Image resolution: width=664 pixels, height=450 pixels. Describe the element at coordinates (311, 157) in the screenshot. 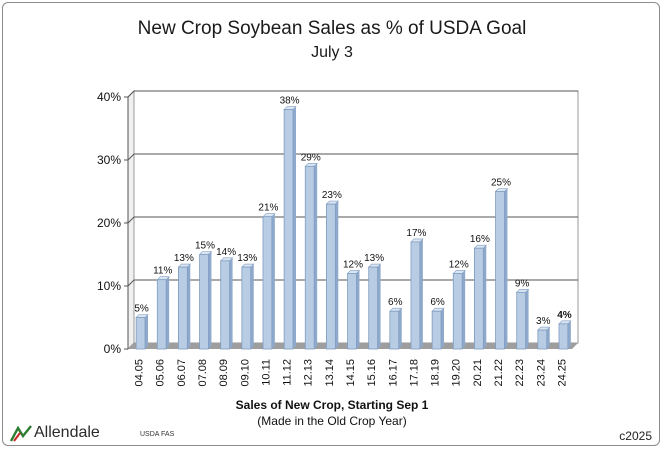

I see `data-label: 29%` at that location.